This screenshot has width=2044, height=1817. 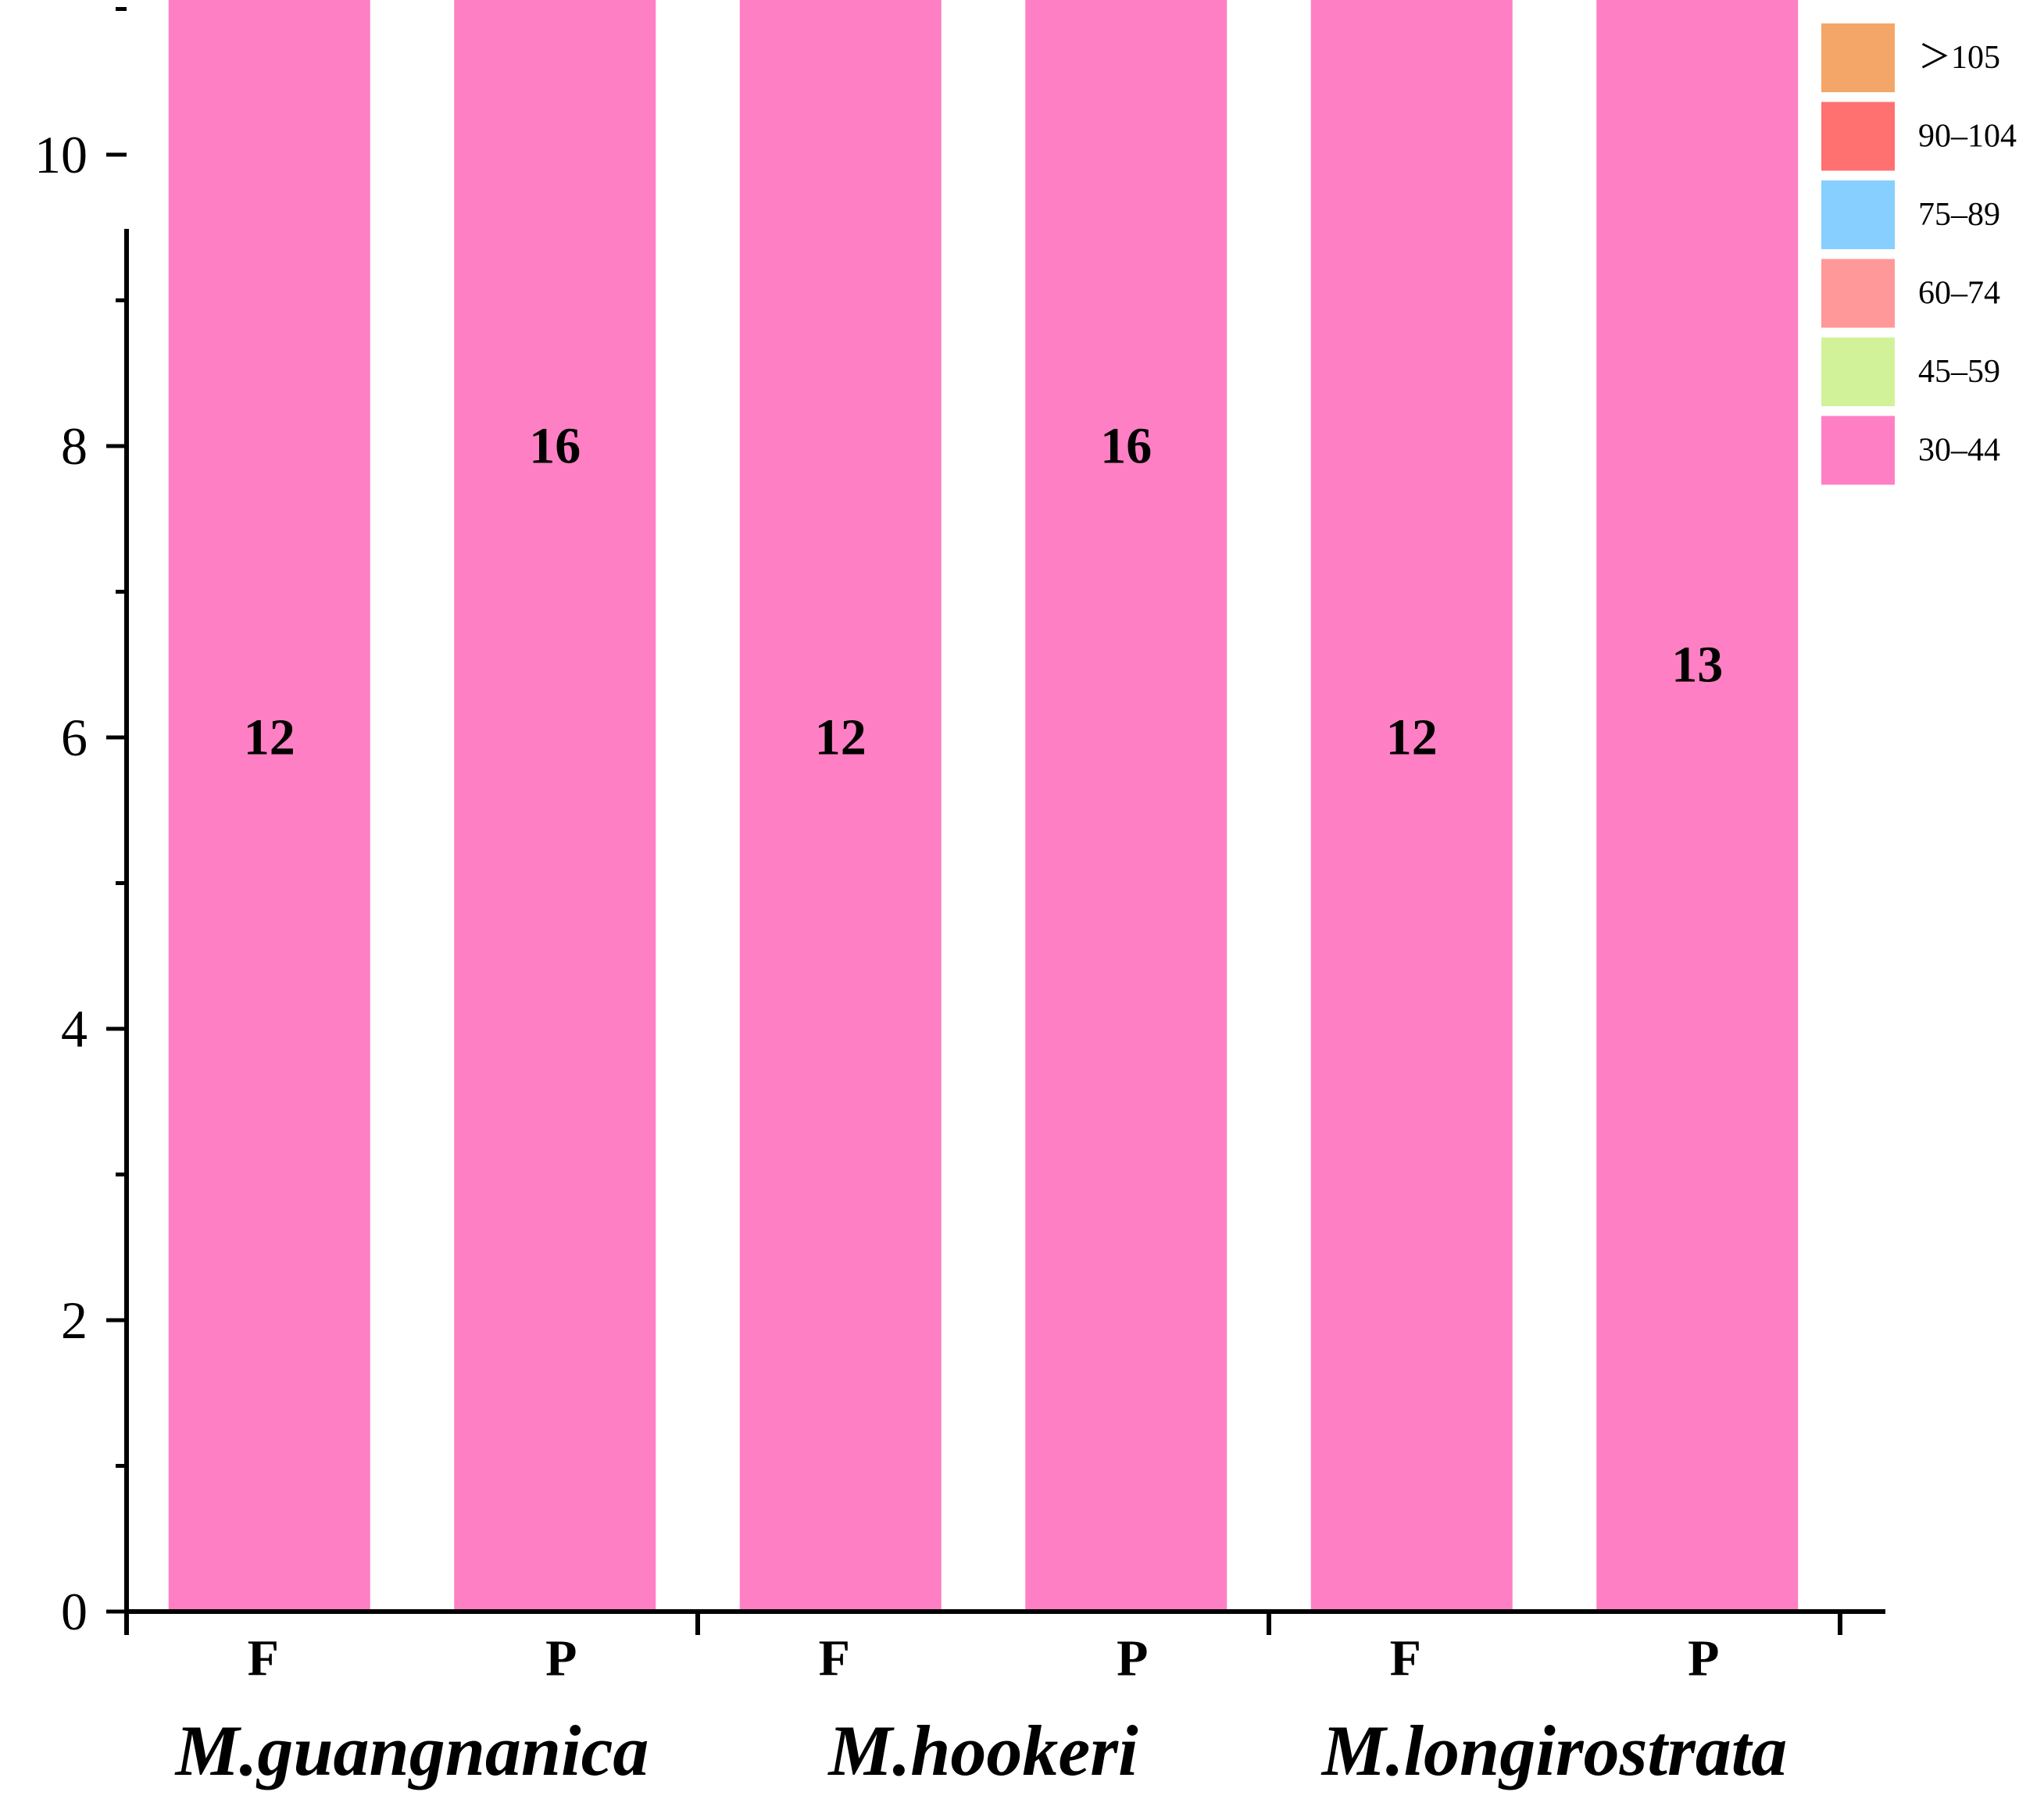 I want to click on legend-label: 60–74, so click(x=1959, y=294).